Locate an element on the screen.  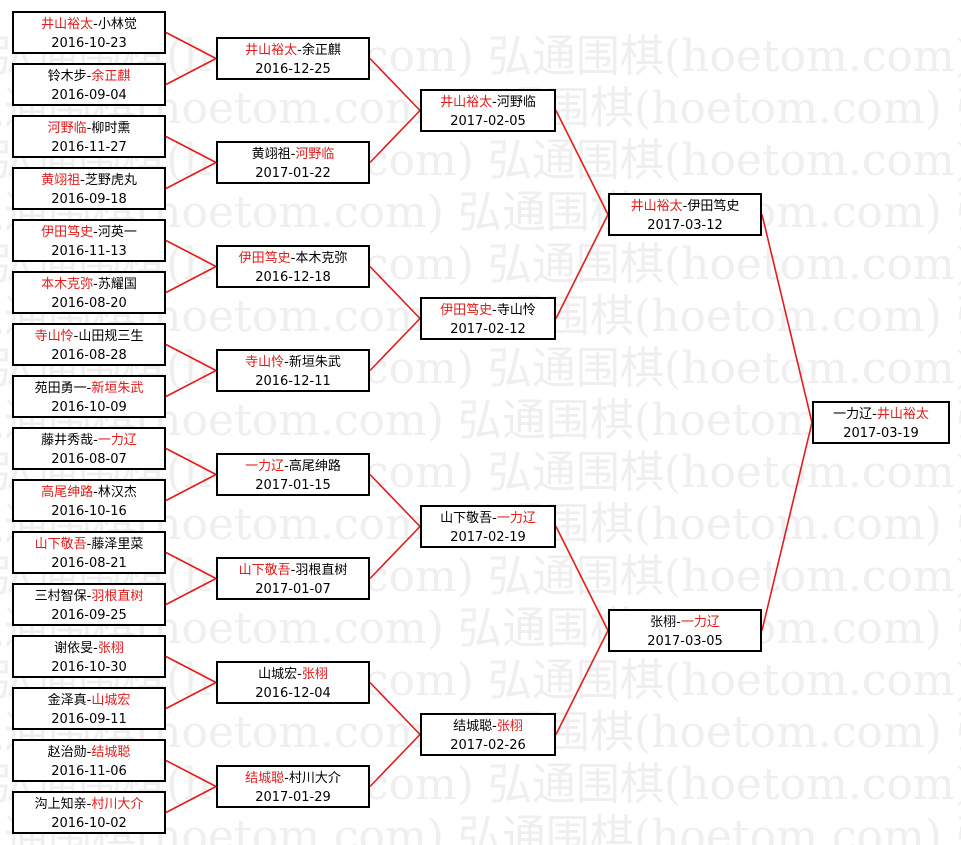
match-players: 高尾绅路-林汉杰 is located at coordinates (89, 492).